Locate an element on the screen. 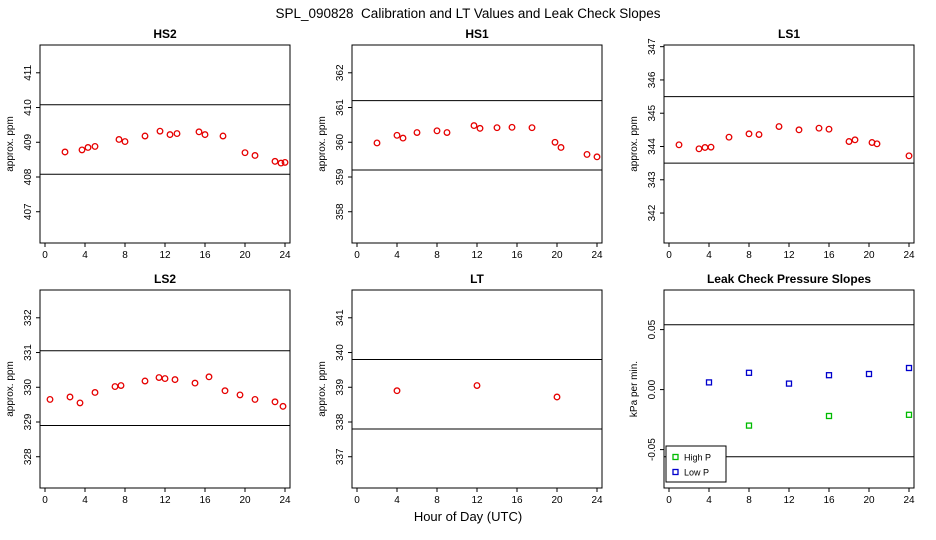  y-tick-label: 411 is located at coordinates (28, 72).